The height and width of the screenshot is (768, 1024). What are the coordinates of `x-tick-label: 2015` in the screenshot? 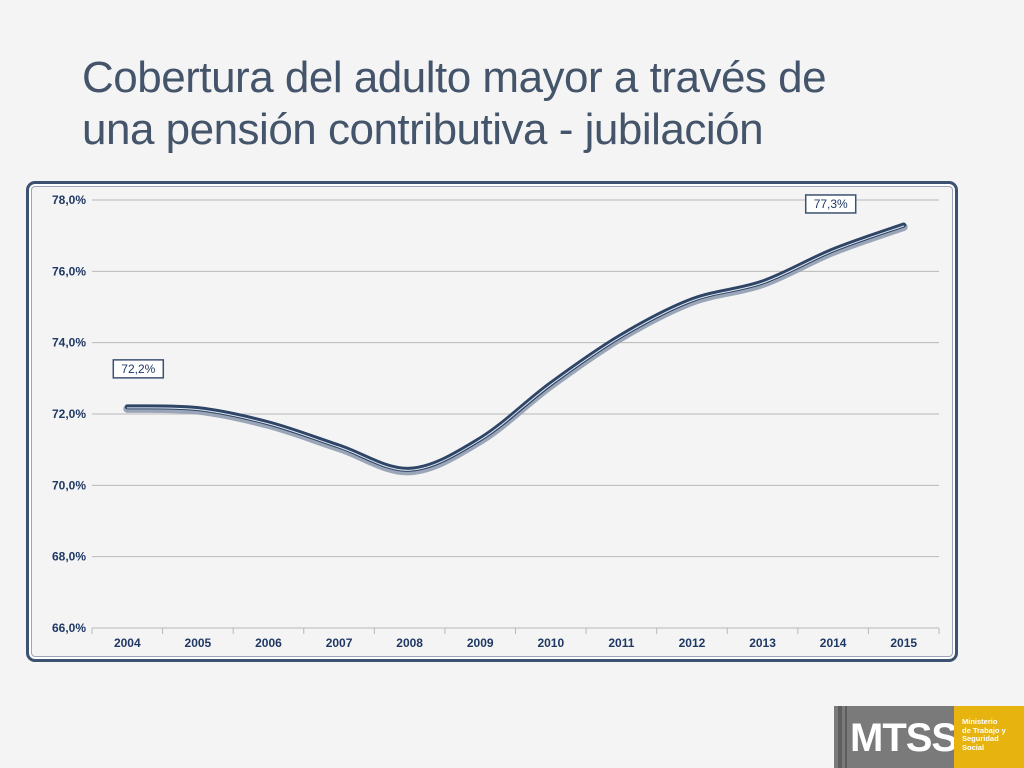 It's located at (903, 643).